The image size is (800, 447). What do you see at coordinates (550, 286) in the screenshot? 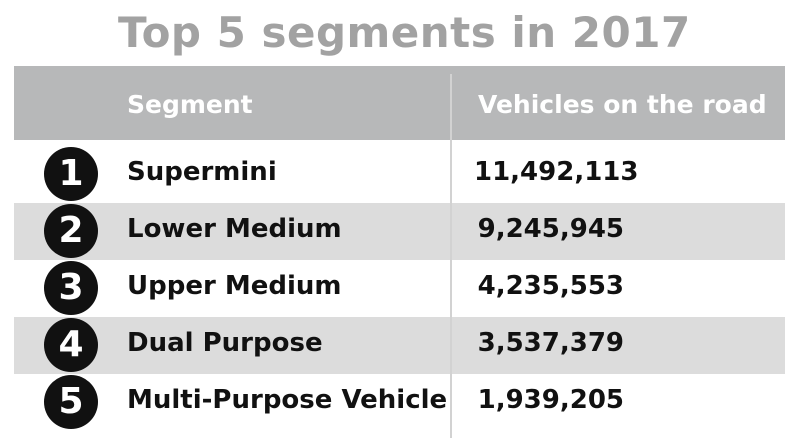
I see `vehicles-value: 4,235,553` at bounding box center [550, 286].